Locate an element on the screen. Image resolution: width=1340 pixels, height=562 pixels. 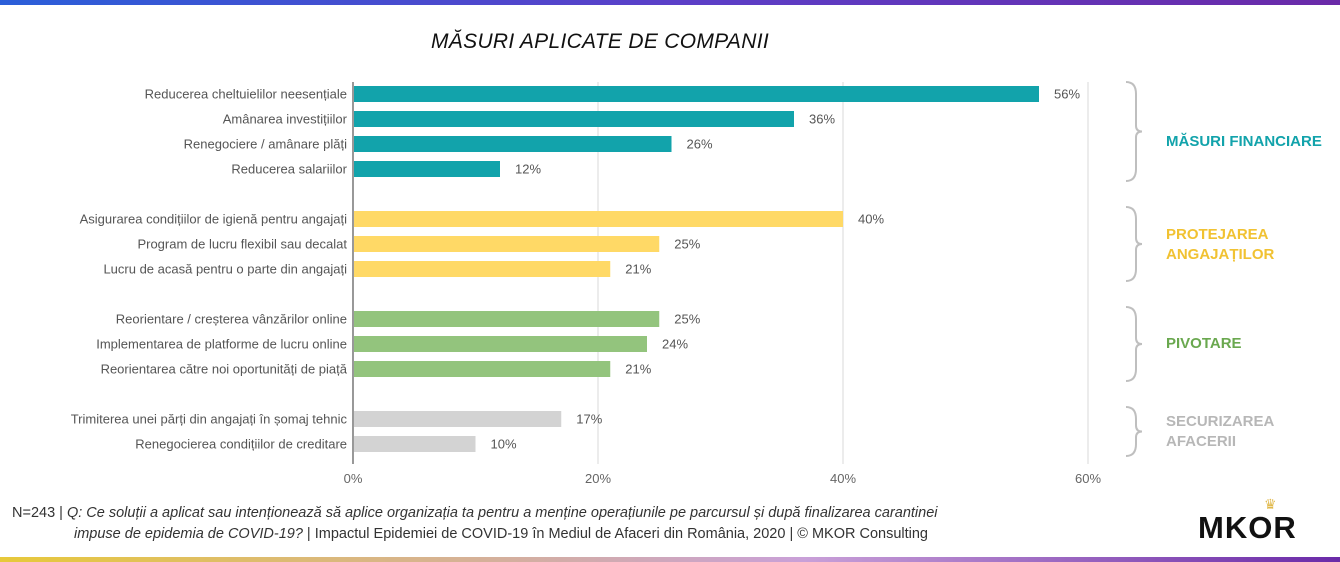
group-label-pivotare-text: PIVOTARE is located at coordinates (1204, 343).